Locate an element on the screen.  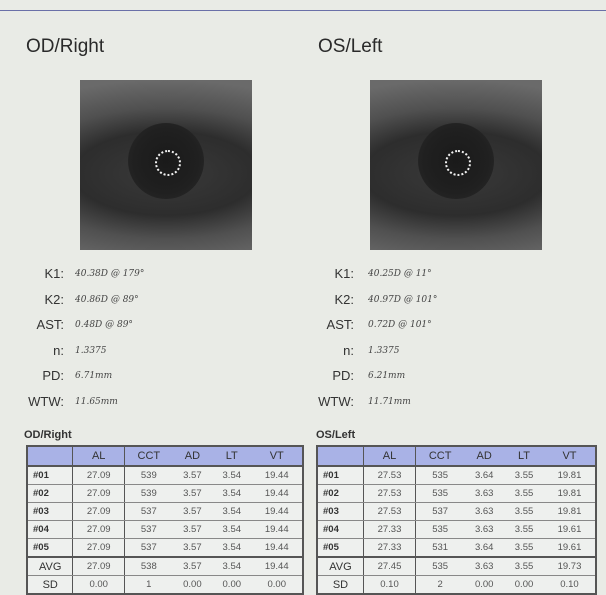
left-eye-image is located at coordinates (456, 165).